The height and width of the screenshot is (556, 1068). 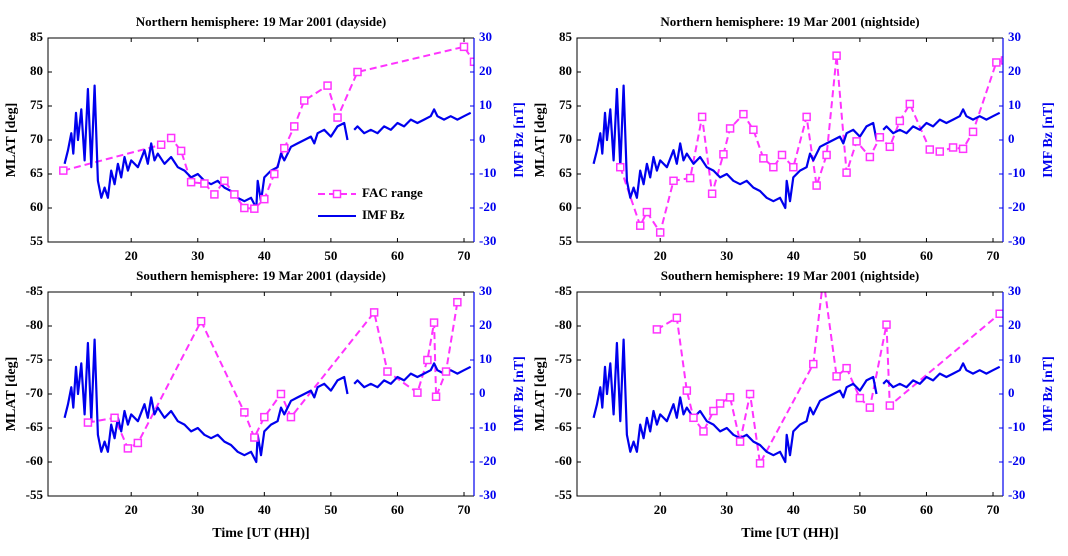 What do you see at coordinates (35, 358) in the screenshot?
I see `y-tick-label: -75` at bounding box center [35, 358].